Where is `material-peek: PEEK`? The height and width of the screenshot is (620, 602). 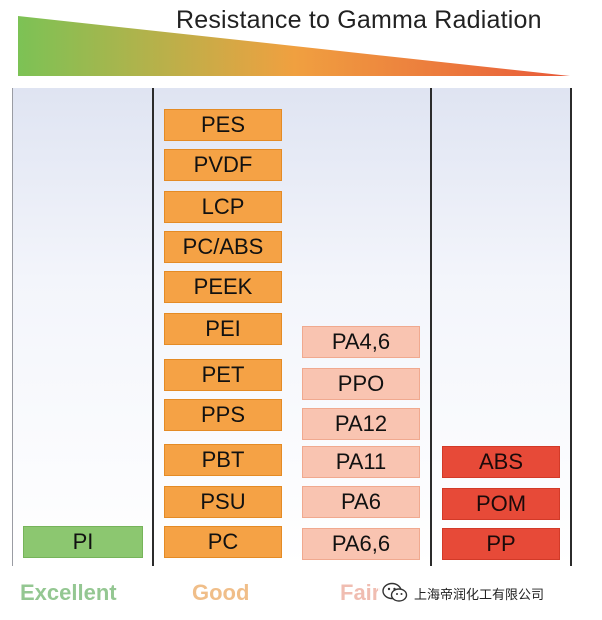
material-peek: PEEK is located at coordinates (223, 287).